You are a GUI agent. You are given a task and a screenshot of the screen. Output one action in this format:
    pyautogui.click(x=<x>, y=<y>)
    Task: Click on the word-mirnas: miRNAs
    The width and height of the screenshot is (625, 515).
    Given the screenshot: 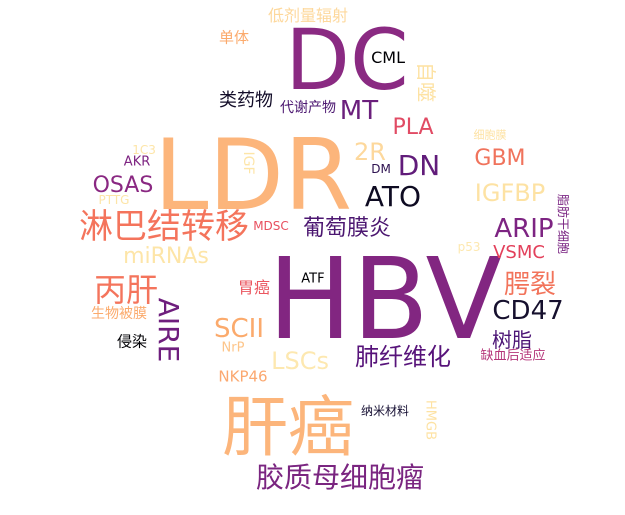 What is the action you would take?
    pyautogui.click(x=166, y=256)
    